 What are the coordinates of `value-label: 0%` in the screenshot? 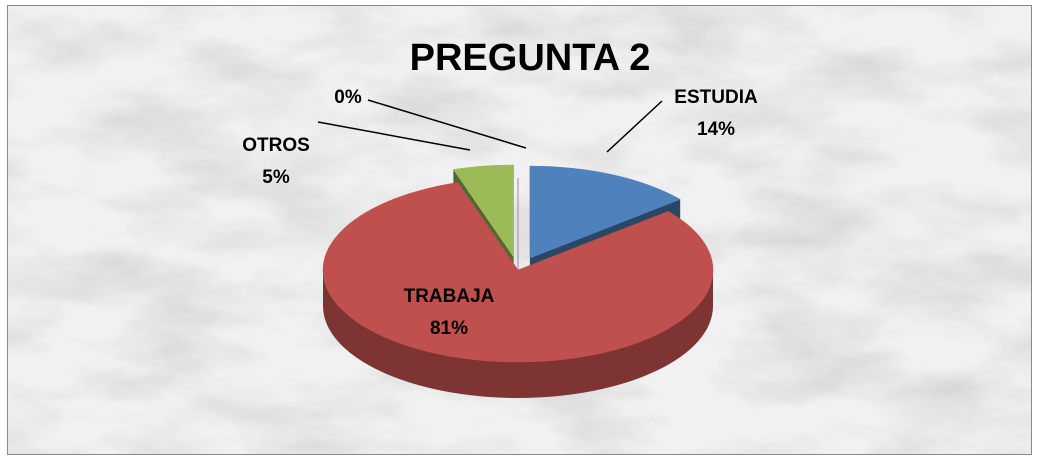 It's located at (348, 97).